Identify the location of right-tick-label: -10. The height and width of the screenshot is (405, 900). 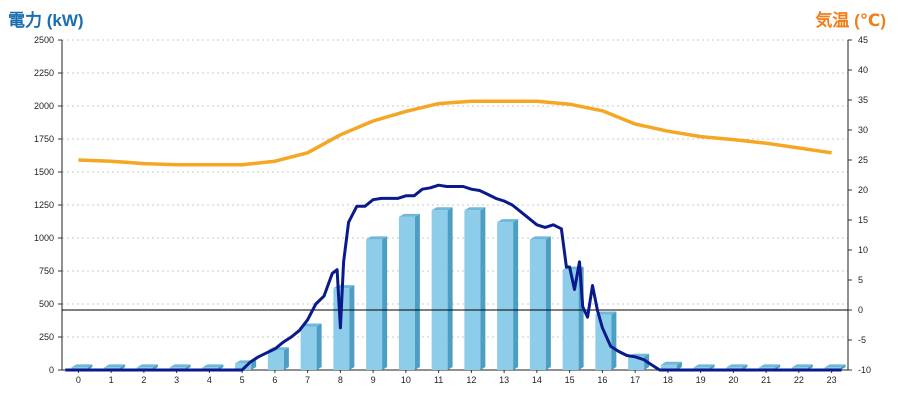
(864, 370).